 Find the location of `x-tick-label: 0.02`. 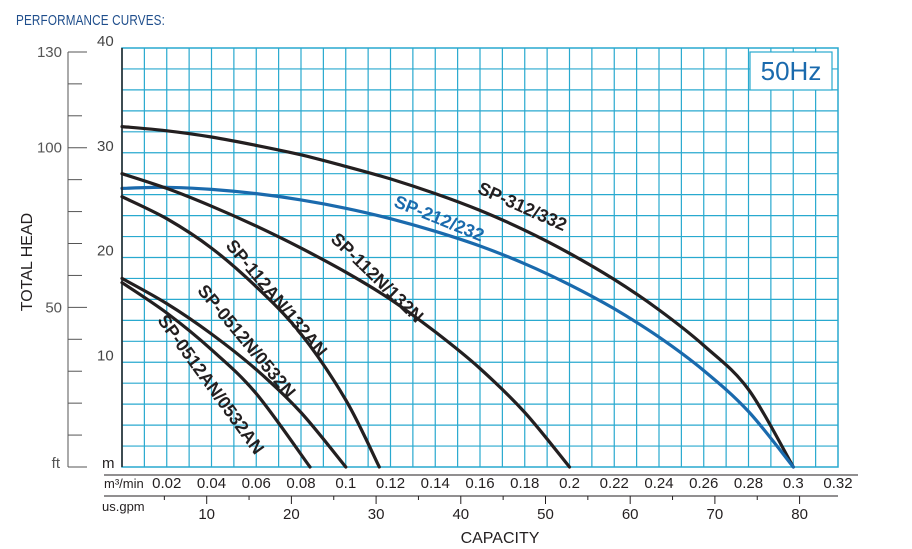

x-tick-label: 0.02 is located at coordinates (166, 483).